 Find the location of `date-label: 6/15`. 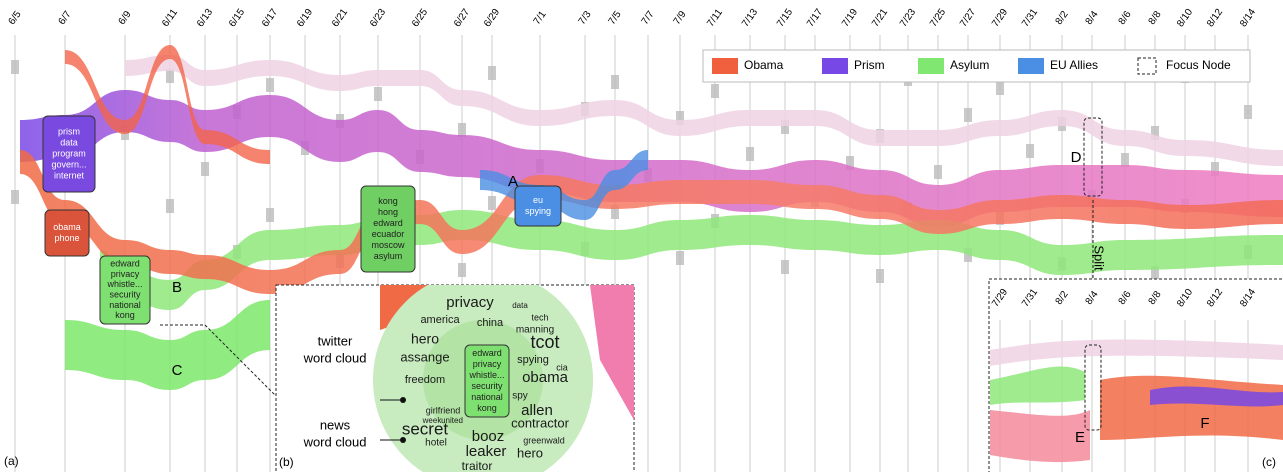

date-label: 6/15 is located at coordinates (237, 18).